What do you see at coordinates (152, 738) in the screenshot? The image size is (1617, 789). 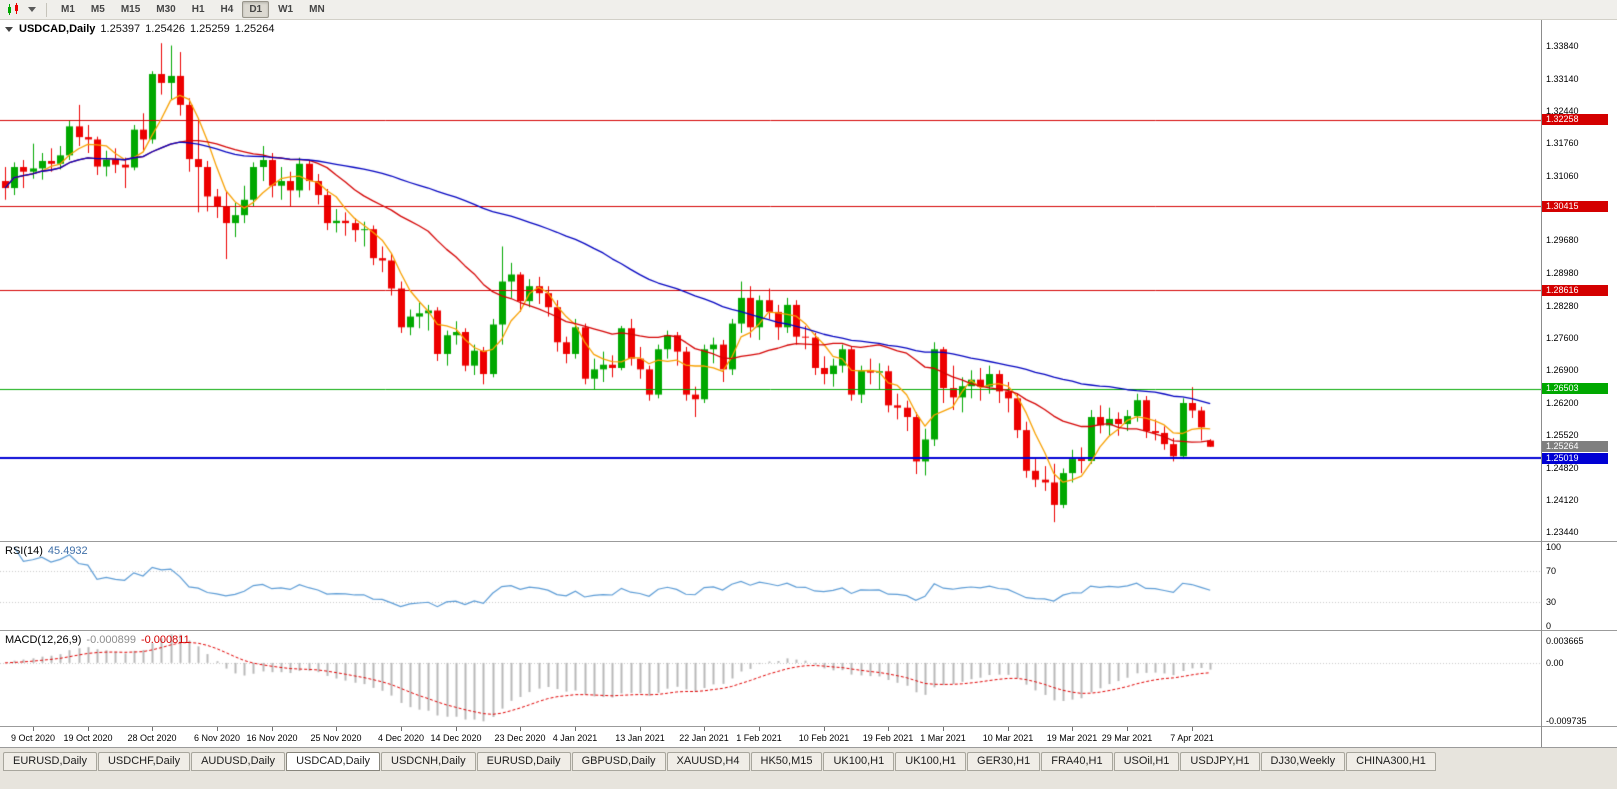 I see `date-label: 28 Oct 2020` at bounding box center [152, 738].